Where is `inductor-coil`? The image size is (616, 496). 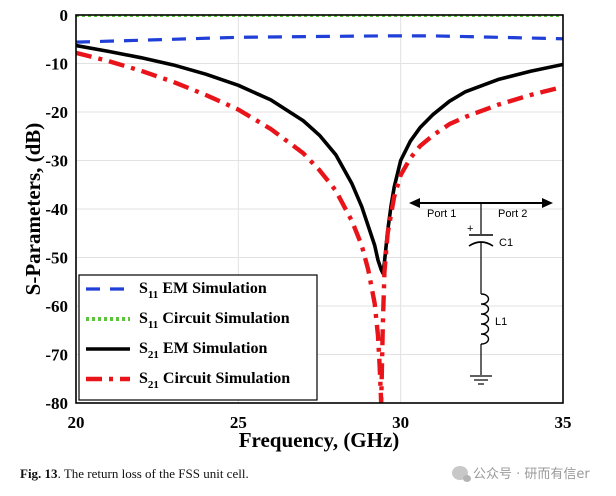 inductor-coil is located at coordinates (485, 319).